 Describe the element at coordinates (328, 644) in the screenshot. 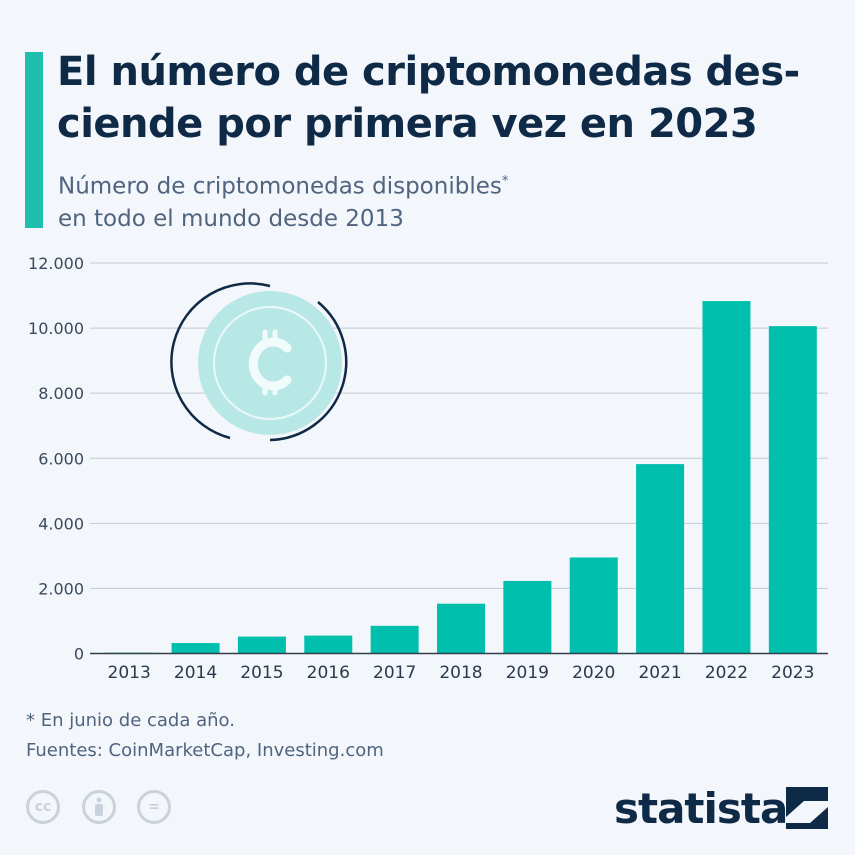

I see `bar-2016` at that location.